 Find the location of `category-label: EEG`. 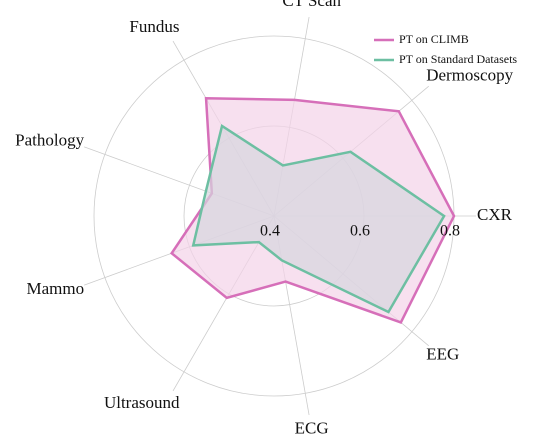

category-label: EEG is located at coordinates (442, 353).